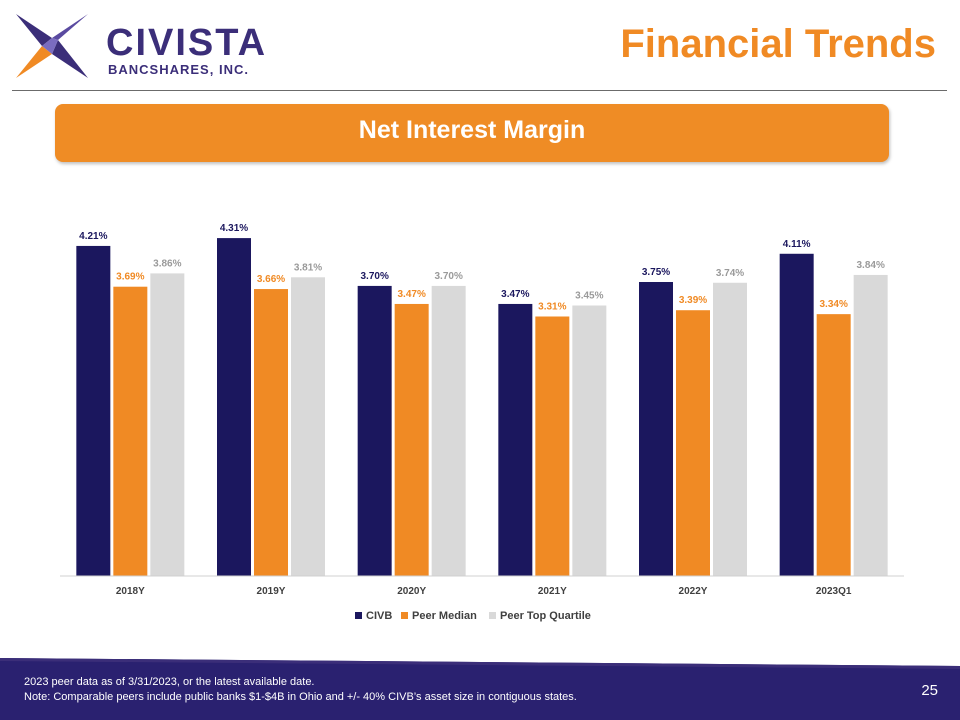  What do you see at coordinates (870, 265) in the screenshot?
I see `data-label-peer-top-quartile-2023q1: 3.84%` at bounding box center [870, 265].